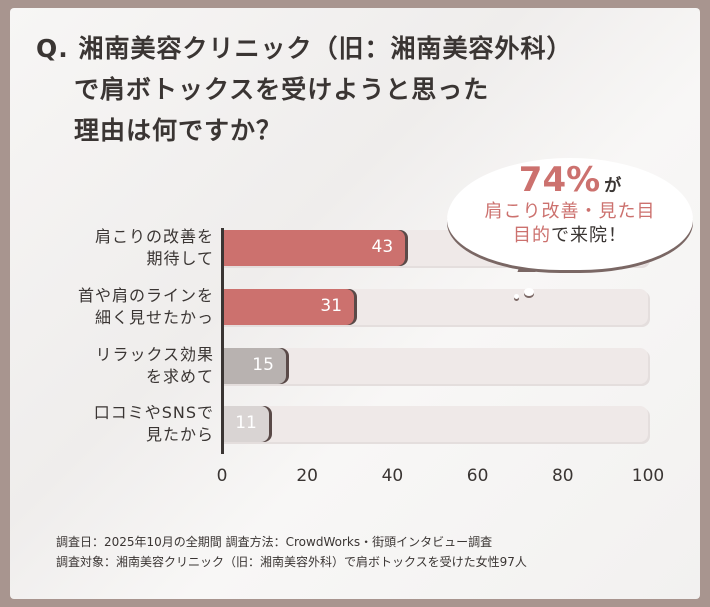  I want to click on bar-value-label: 43, so click(382, 247).